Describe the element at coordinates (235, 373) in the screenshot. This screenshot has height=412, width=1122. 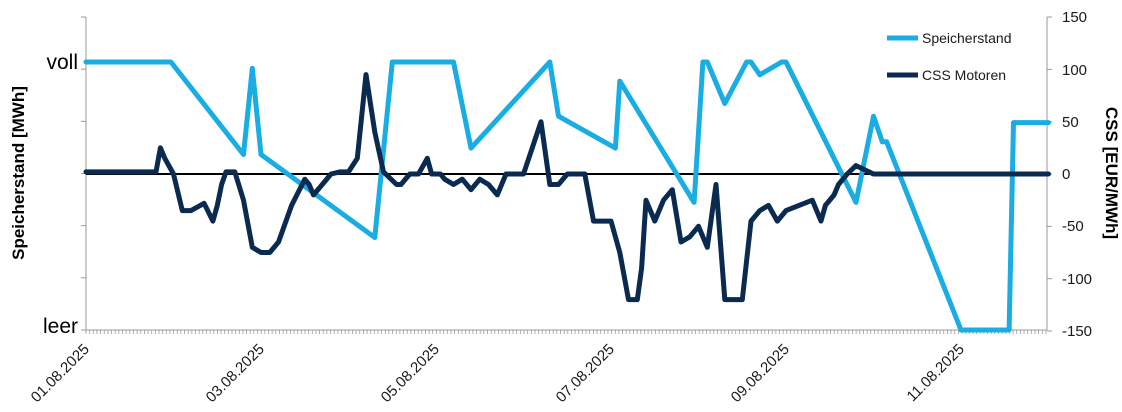
I see `x-tick-label: 03.08.2025` at that location.